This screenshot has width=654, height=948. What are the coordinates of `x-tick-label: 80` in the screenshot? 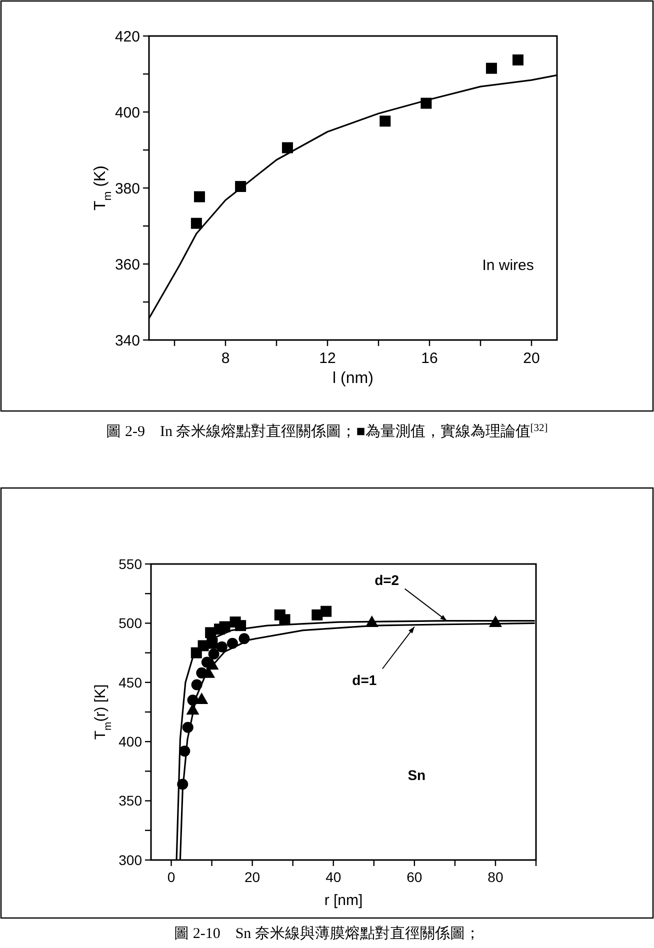 It's located at (496, 877).